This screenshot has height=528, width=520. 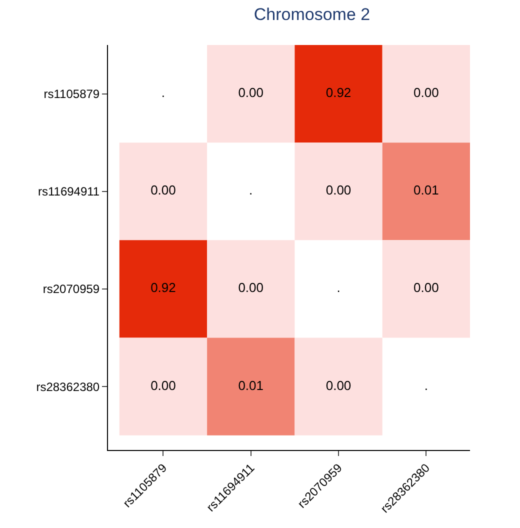 I want to click on chart-title: Chromosome 2, so click(x=312, y=14).